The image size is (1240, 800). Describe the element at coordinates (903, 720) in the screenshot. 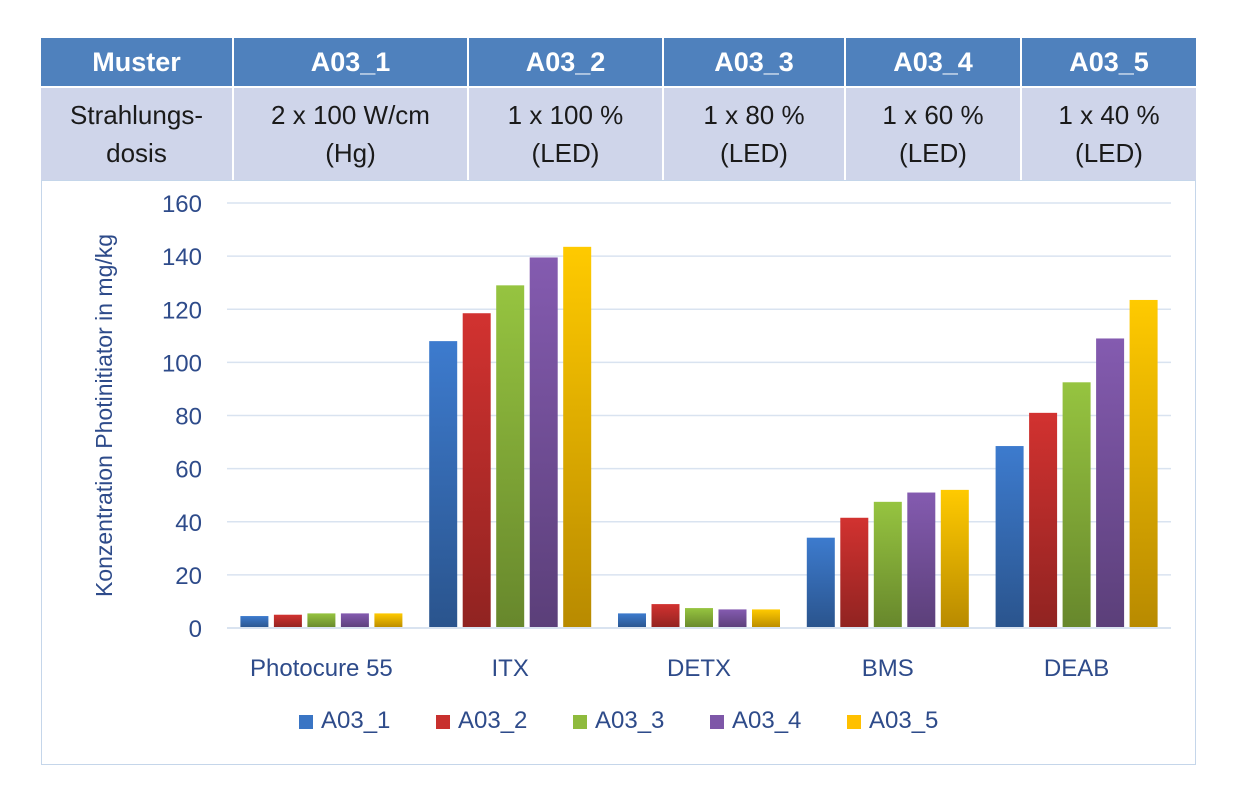

I see `legend-label: A03_5` at that location.